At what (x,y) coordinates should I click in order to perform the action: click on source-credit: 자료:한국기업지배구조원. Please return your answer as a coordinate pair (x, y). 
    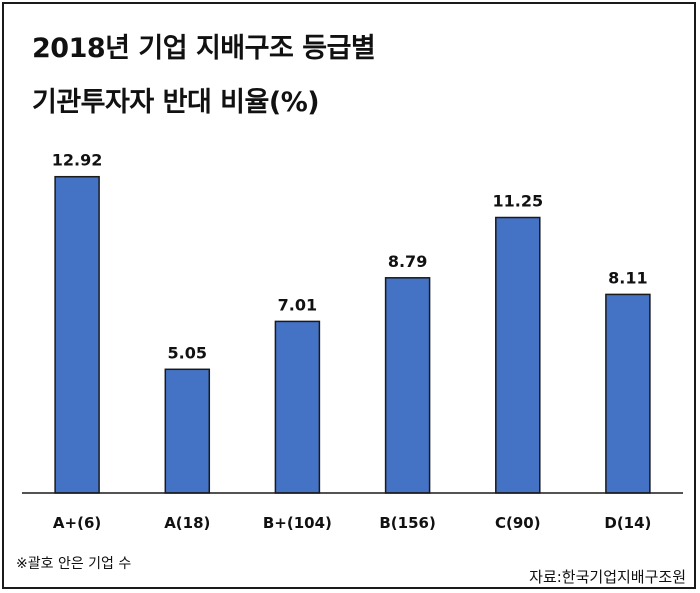
    Looking at the image, I should click on (607, 577).